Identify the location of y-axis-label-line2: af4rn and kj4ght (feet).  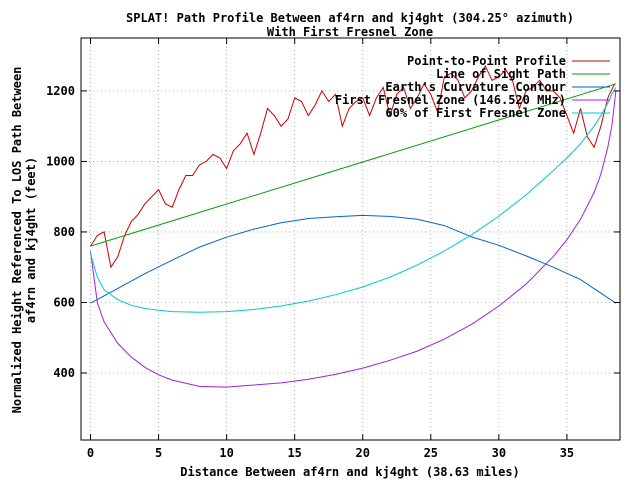
(31, 240).